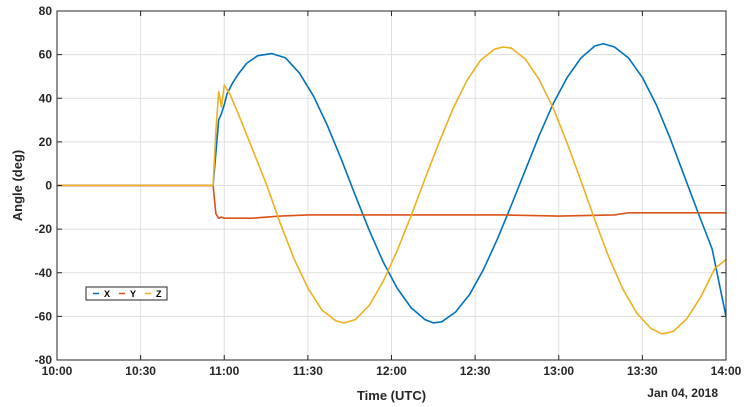 This screenshot has width=746, height=407. What do you see at coordinates (44, 273) in the screenshot?
I see `y-tick-label: -40` at bounding box center [44, 273].